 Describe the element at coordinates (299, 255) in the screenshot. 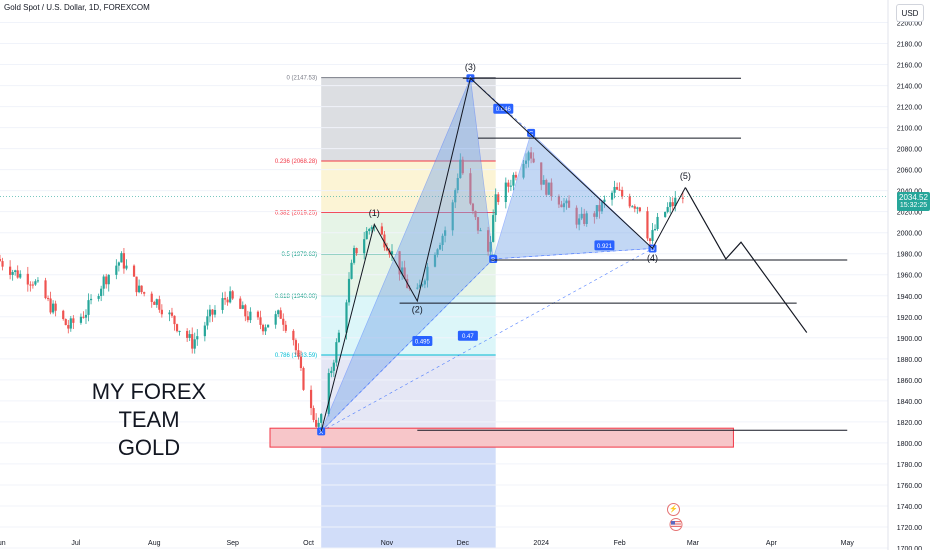

I see `fib-level-label: 0.5 (1979.63)` at that location.